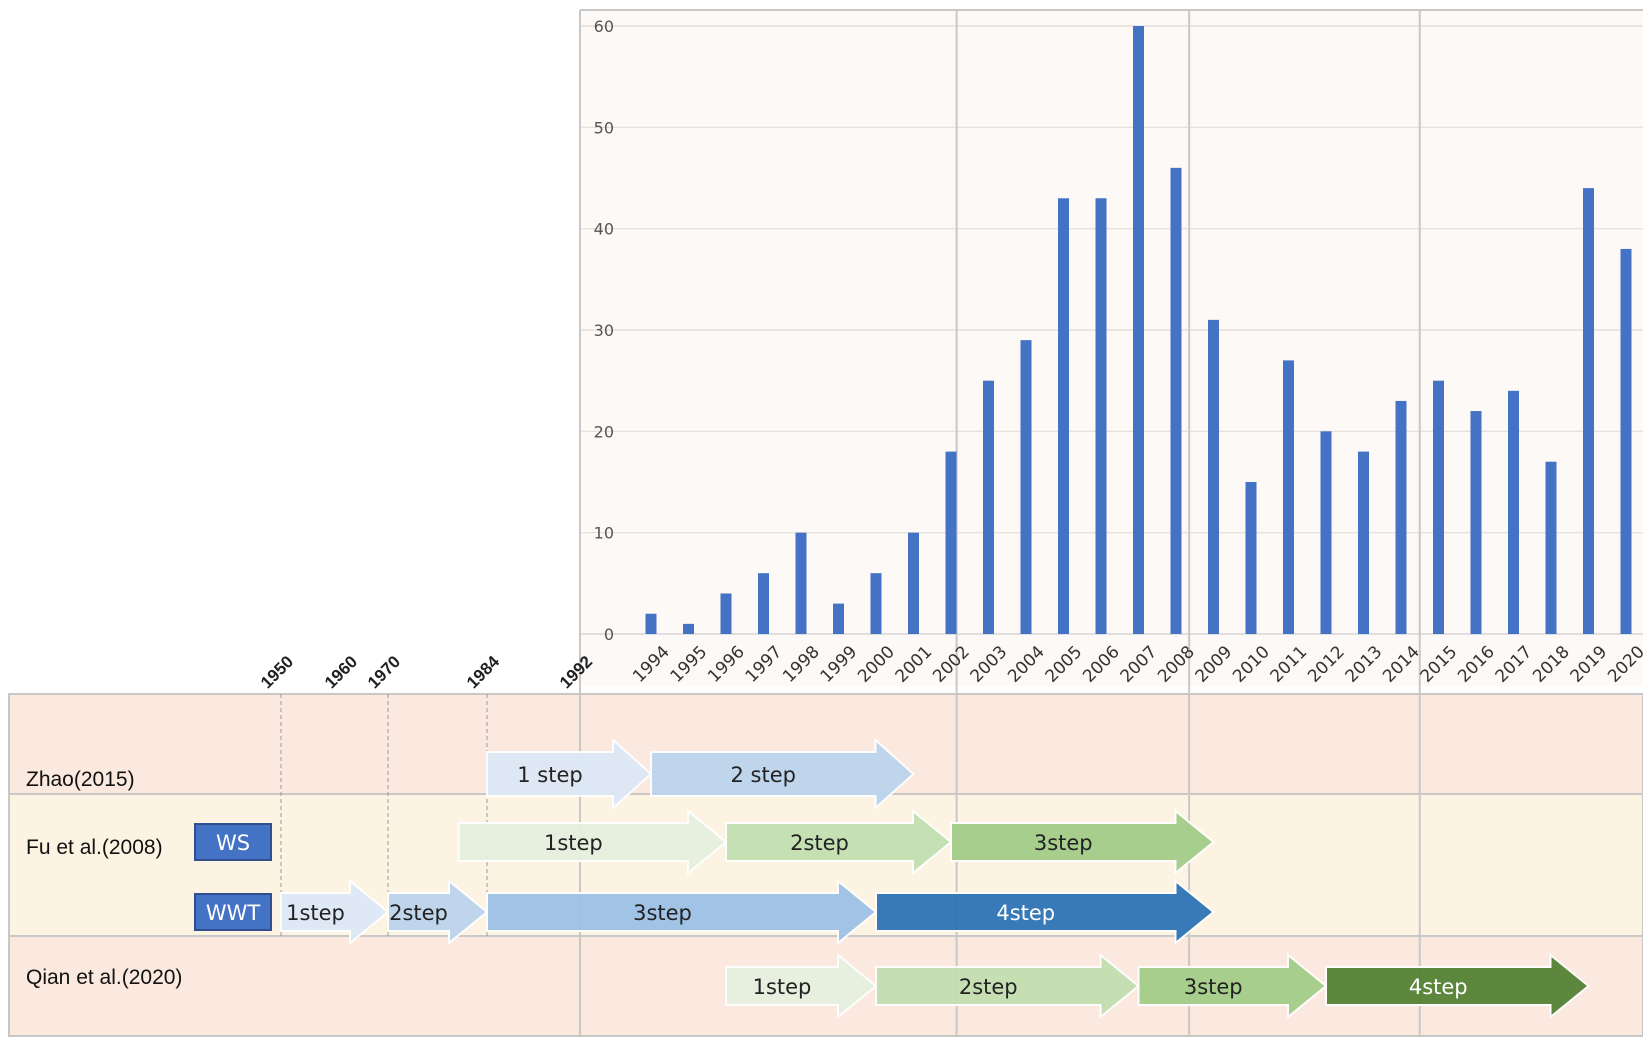  I want to click on box-ws, so click(233, 842).